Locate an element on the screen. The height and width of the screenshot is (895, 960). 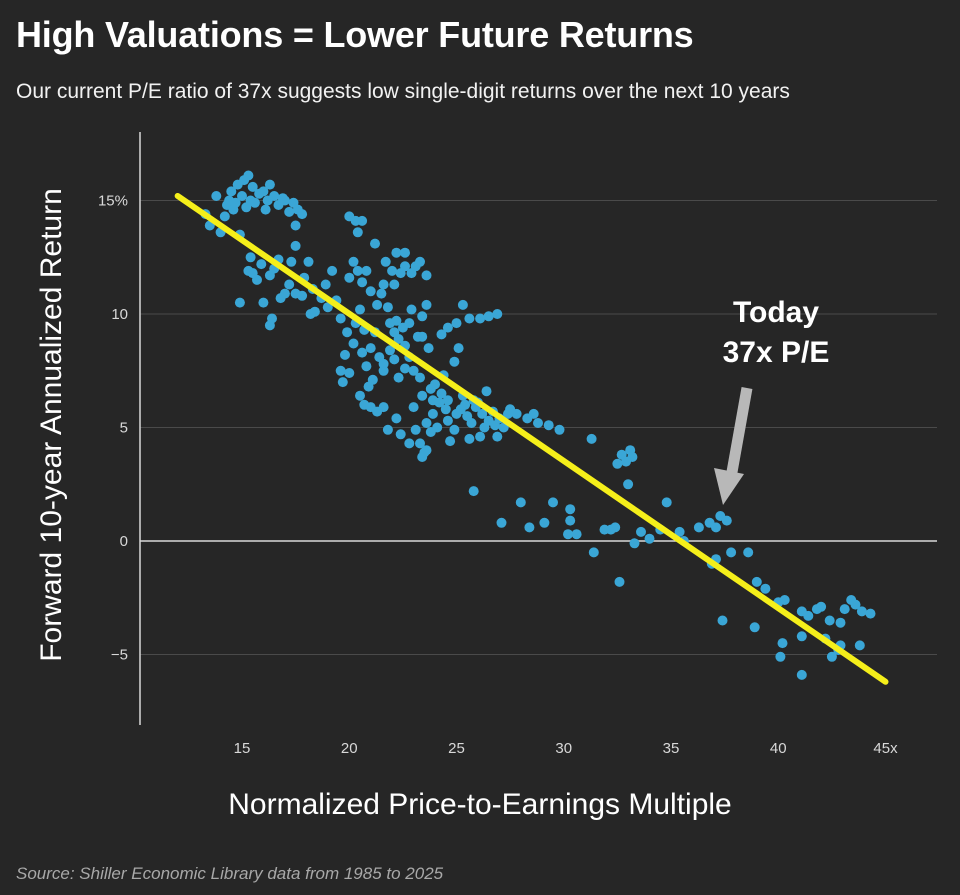
chart-title: High Valuations = Lower Future Returns is located at coordinates (355, 34).